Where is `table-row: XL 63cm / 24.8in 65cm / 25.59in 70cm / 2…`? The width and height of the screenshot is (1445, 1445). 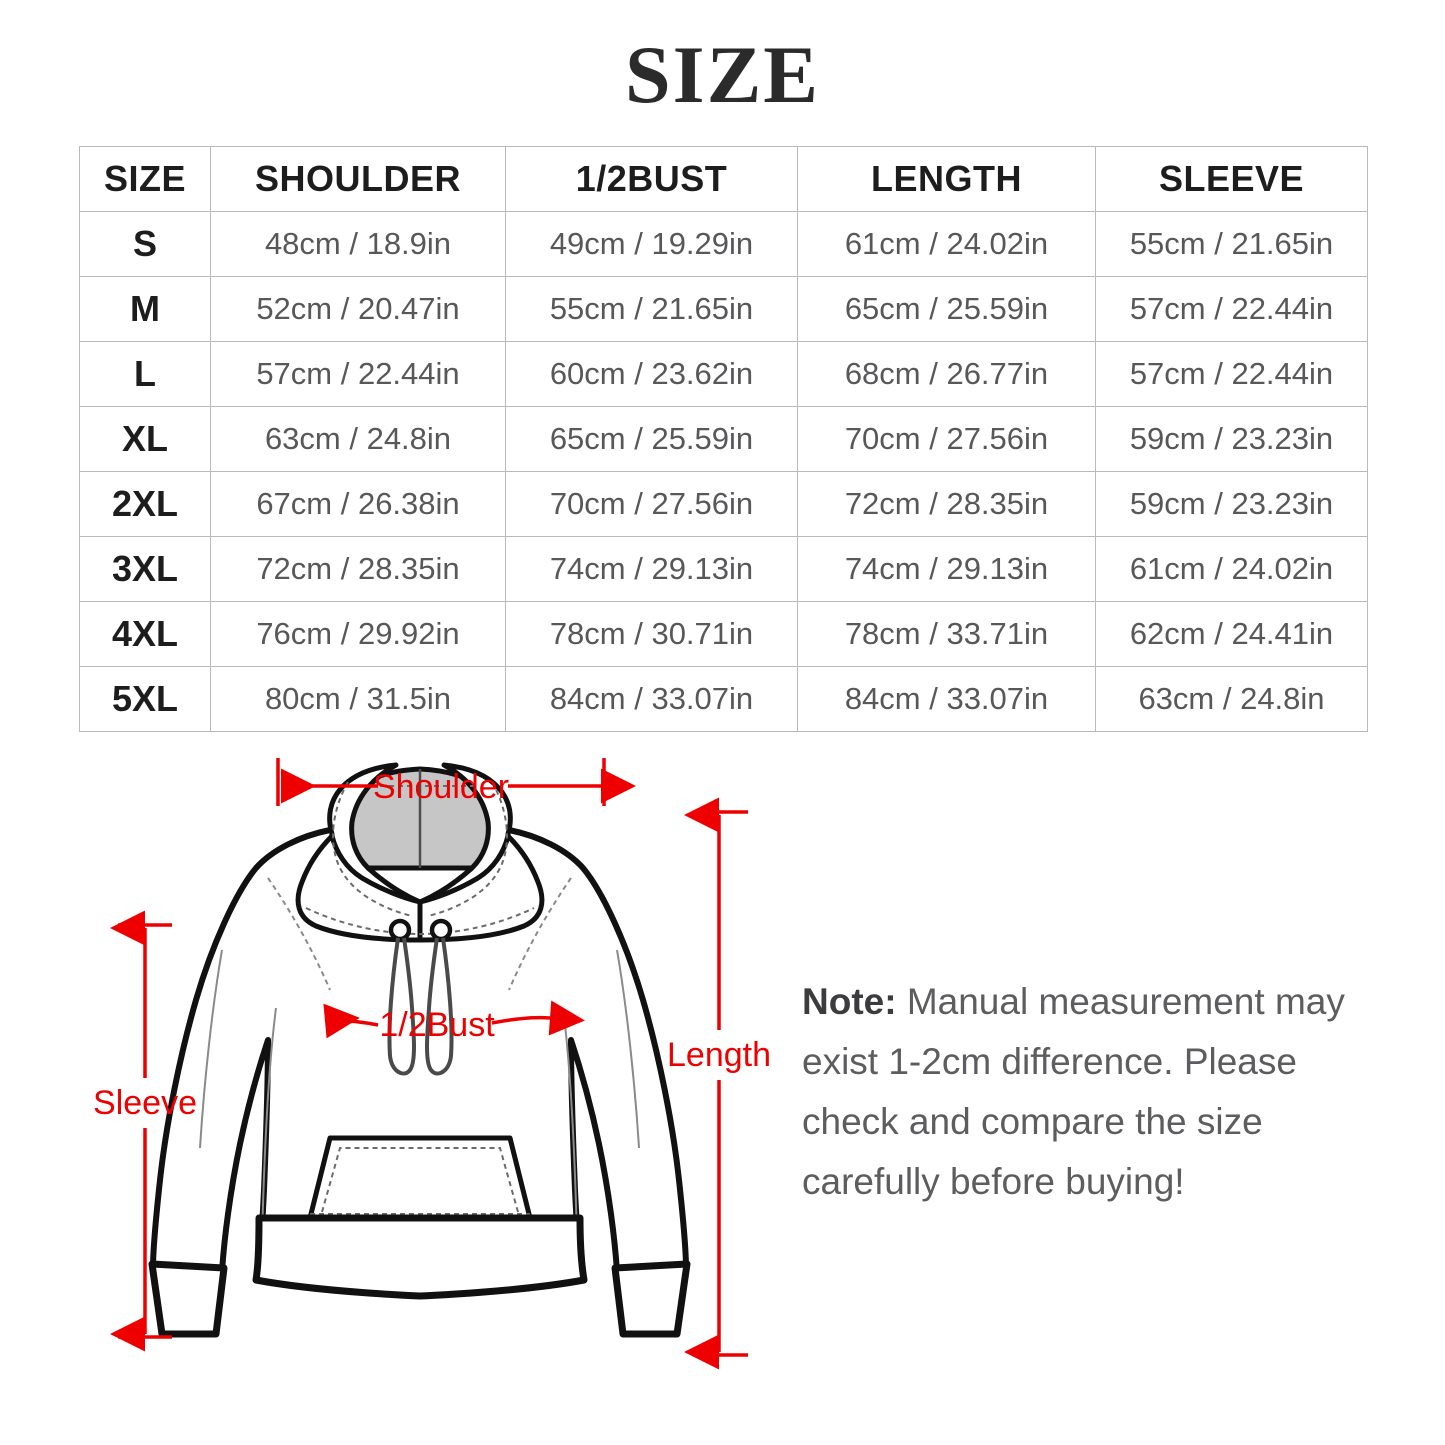 table-row: XL 63cm / 24.8in 65cm / 25.59in 70cm / 2… is located at coordinates (723, 439).